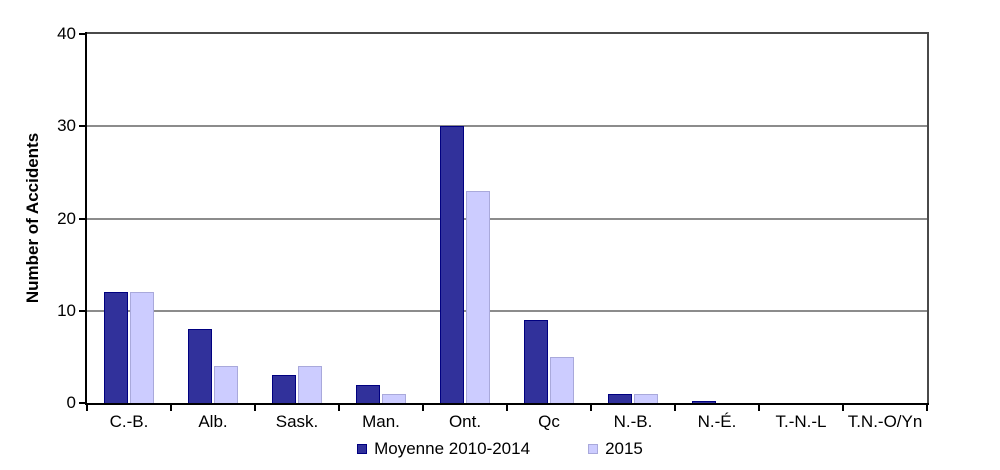  I want to click on x-tick-label-t-n-l: T.-N.-L, so click(801, 421).